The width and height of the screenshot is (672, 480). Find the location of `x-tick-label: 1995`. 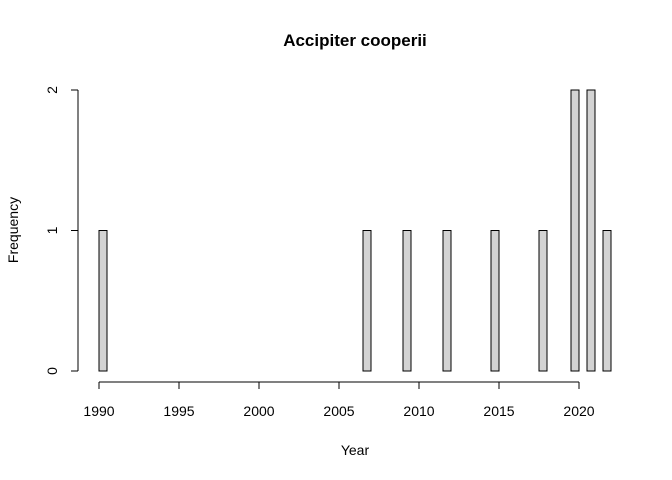

x-tick-label: 1995 is located at coordinates (178, 411).